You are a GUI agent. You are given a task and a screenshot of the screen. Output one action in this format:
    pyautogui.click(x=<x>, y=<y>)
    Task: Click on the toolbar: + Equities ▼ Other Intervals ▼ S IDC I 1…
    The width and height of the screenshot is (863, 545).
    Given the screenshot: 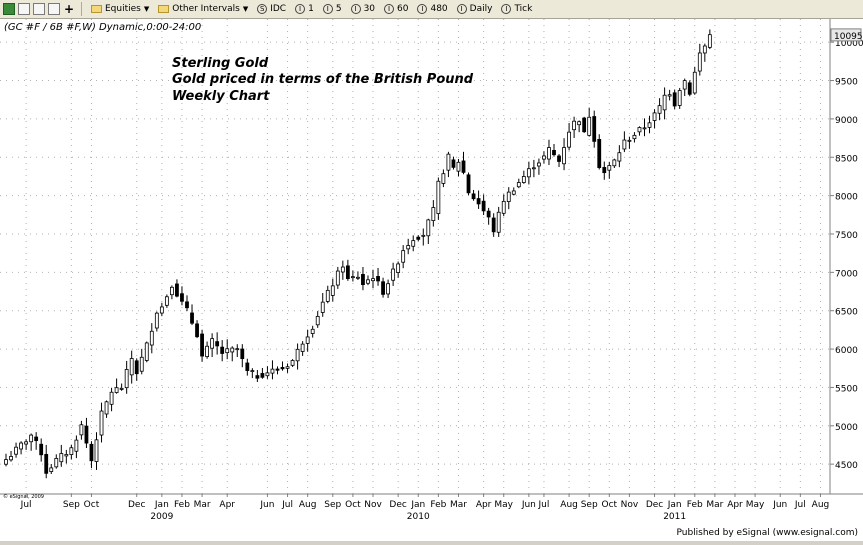 What is the action you would take?
    pyautogui.click(x=431, y=9)
    